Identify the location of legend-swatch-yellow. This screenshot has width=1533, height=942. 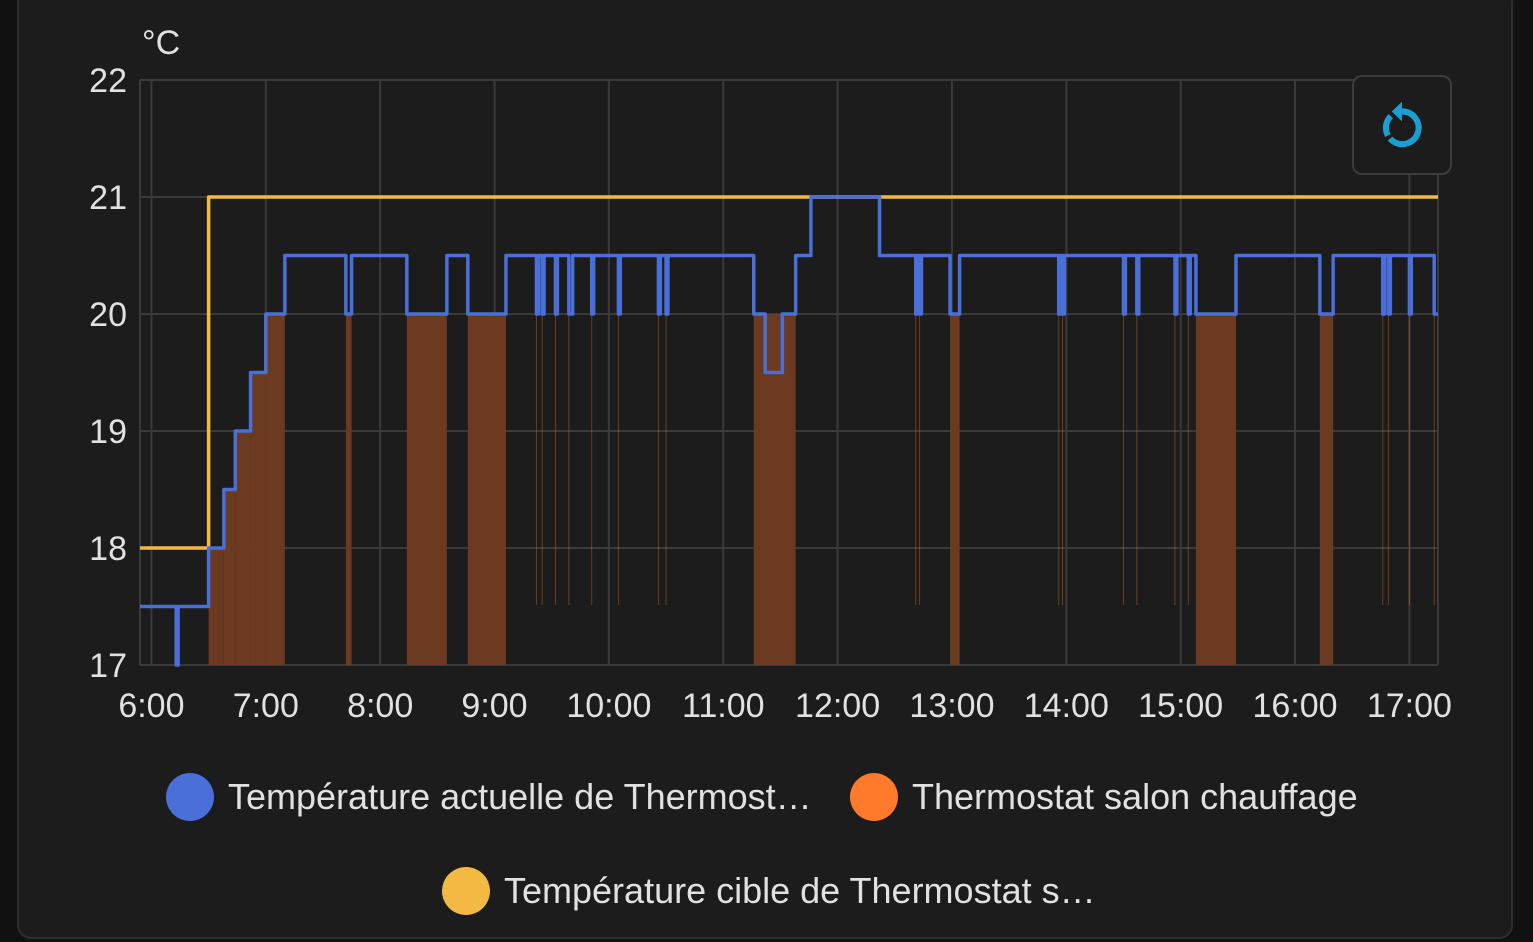
(466, 891).